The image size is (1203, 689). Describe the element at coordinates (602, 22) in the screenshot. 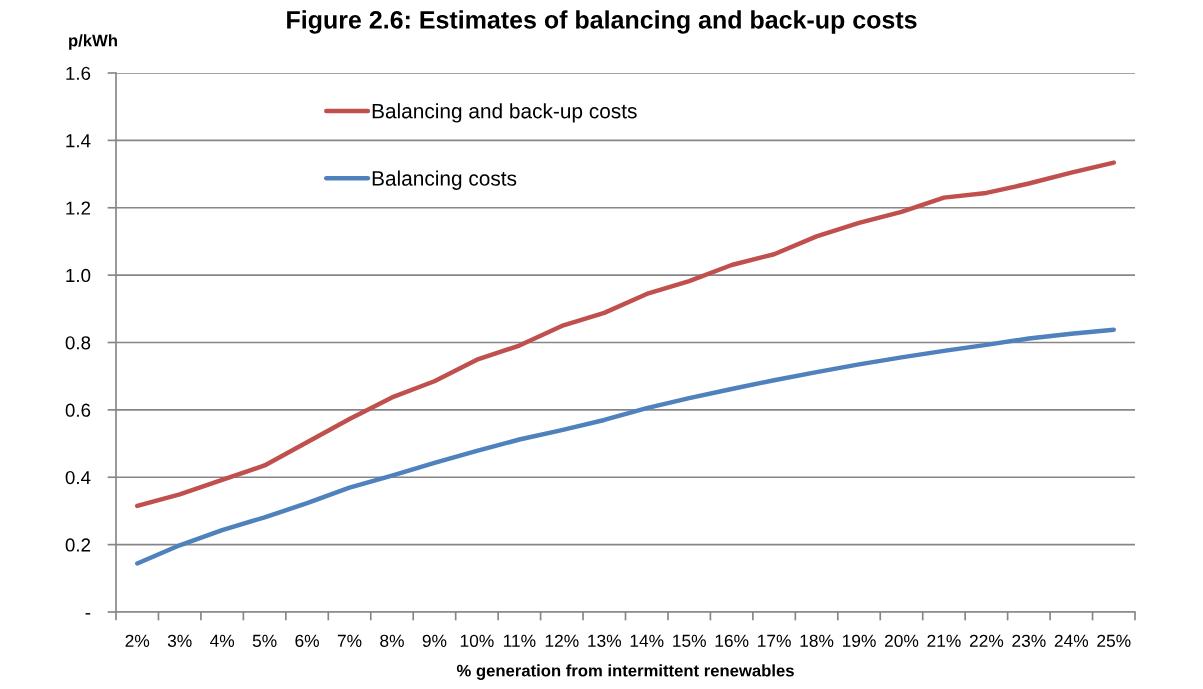

I see `chart-title: Figure 2.6: Estimates of balancing and back-up costs` at that location.